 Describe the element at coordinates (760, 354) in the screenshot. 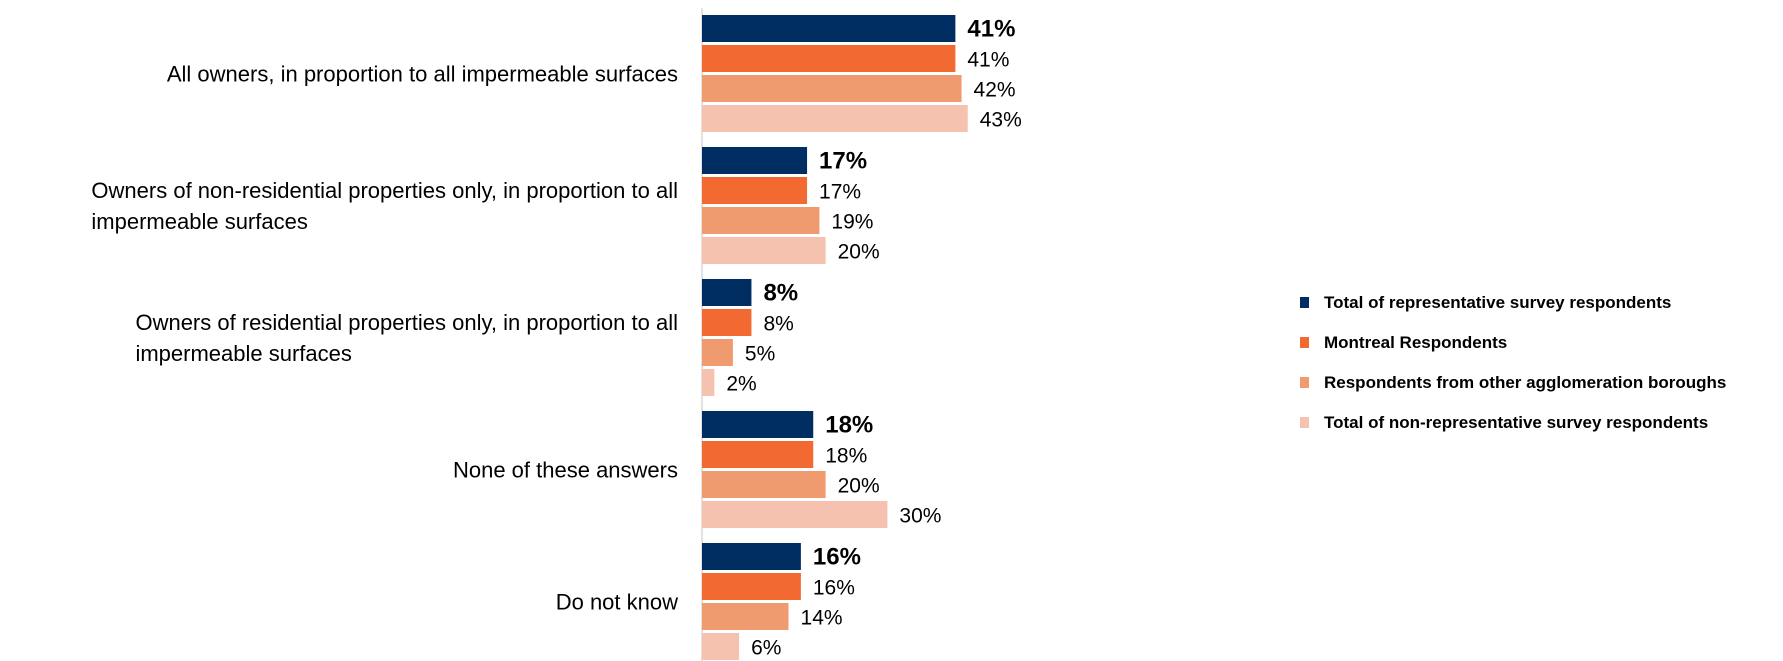

I see `data-label: 5%` at that location.